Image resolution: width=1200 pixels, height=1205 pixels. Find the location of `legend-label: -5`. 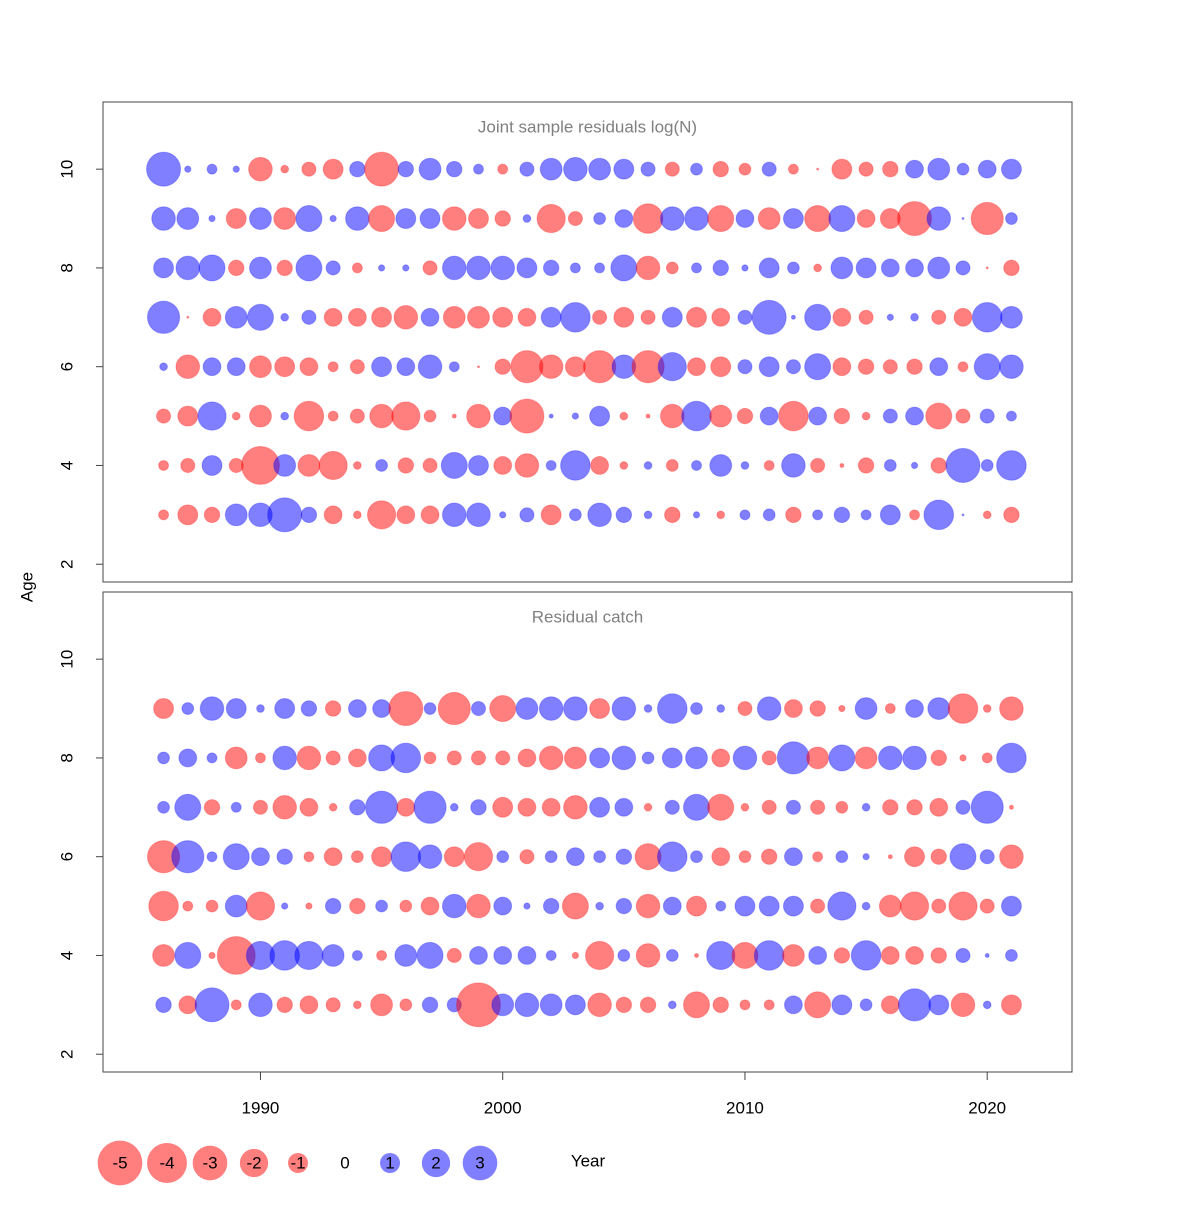

legend-label: -5 is located at coordinates (119, 1162).